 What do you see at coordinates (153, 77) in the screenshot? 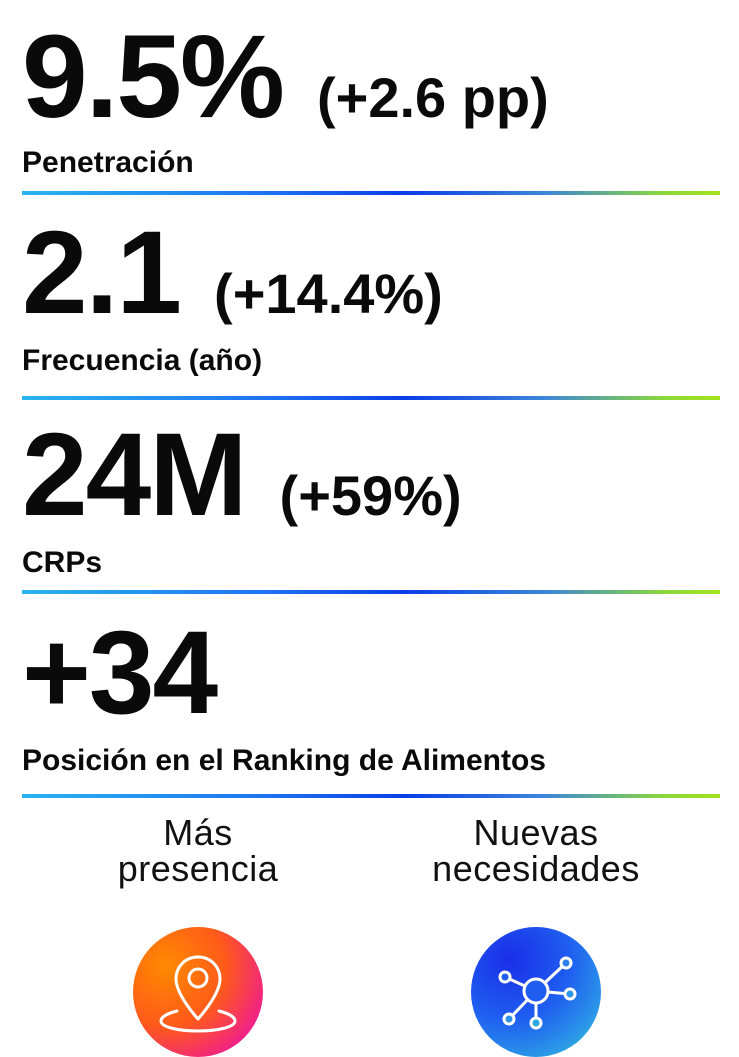
I see `metric-value: 9.5%` at bounding box center [153, 77].